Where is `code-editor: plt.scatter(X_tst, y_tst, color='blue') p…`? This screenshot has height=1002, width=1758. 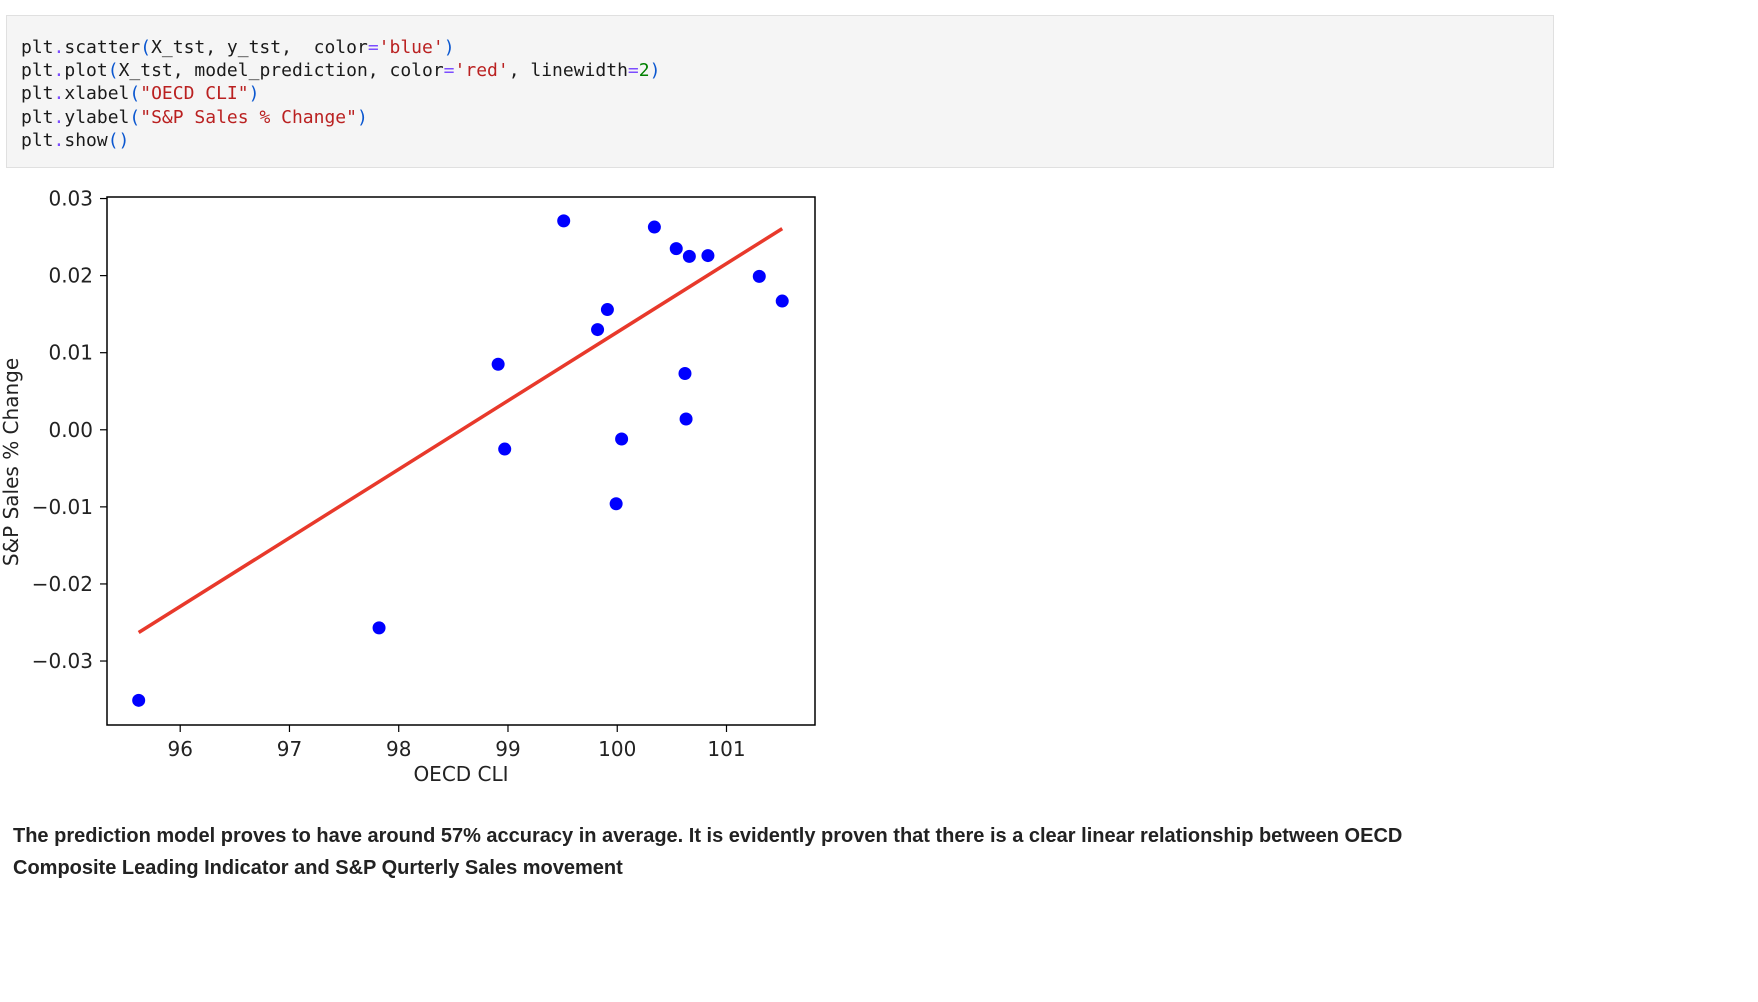
code-editor: plt.scatter(X_tst, y_tst, color='blue') p… is located at coordinates (340, 94).